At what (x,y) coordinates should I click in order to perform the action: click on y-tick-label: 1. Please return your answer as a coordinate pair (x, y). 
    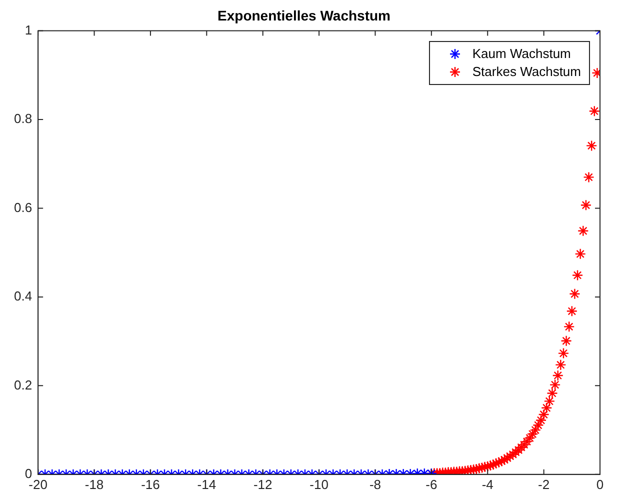
    Looking at the image, I should click on (28, 30).